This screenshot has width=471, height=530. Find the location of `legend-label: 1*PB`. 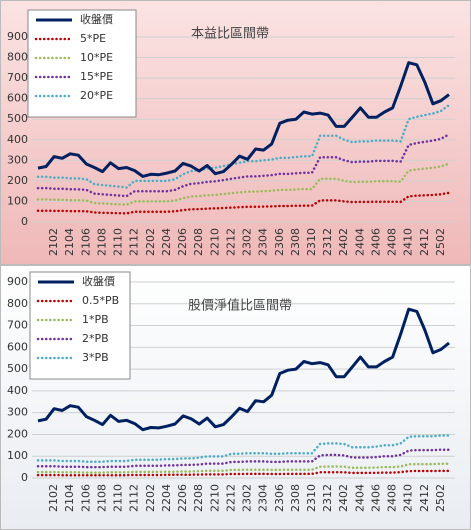

legend-label: 1*PB is located at coordinates (95, 319).